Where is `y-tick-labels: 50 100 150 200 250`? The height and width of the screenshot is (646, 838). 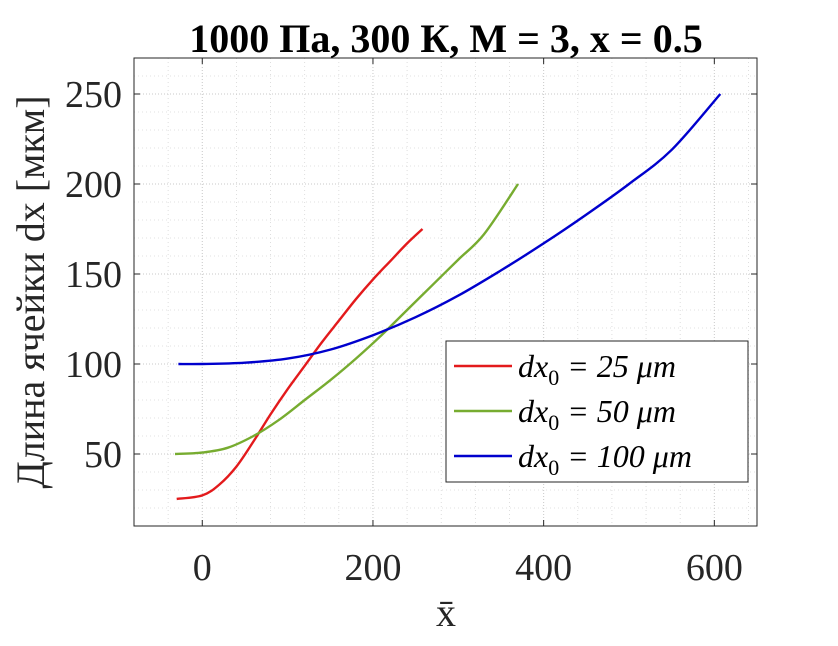
y-tick-labels: 50 100 150 200 250 is located at coordinates (93, 275).